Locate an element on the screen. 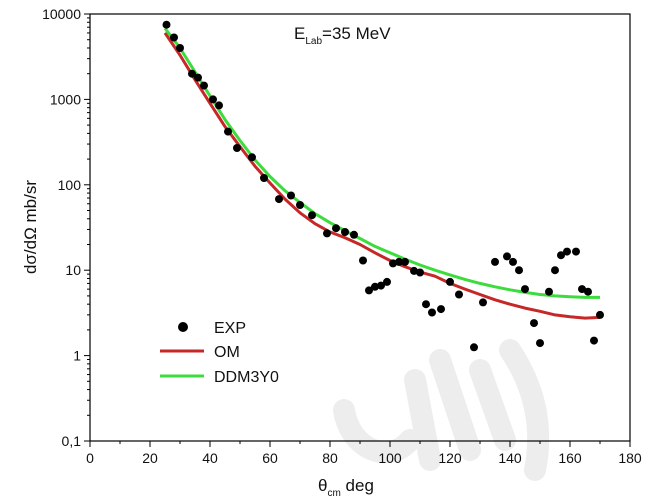  y-axis-title: dσ/dΩ mb/sr is located at coordinates (30, 227).